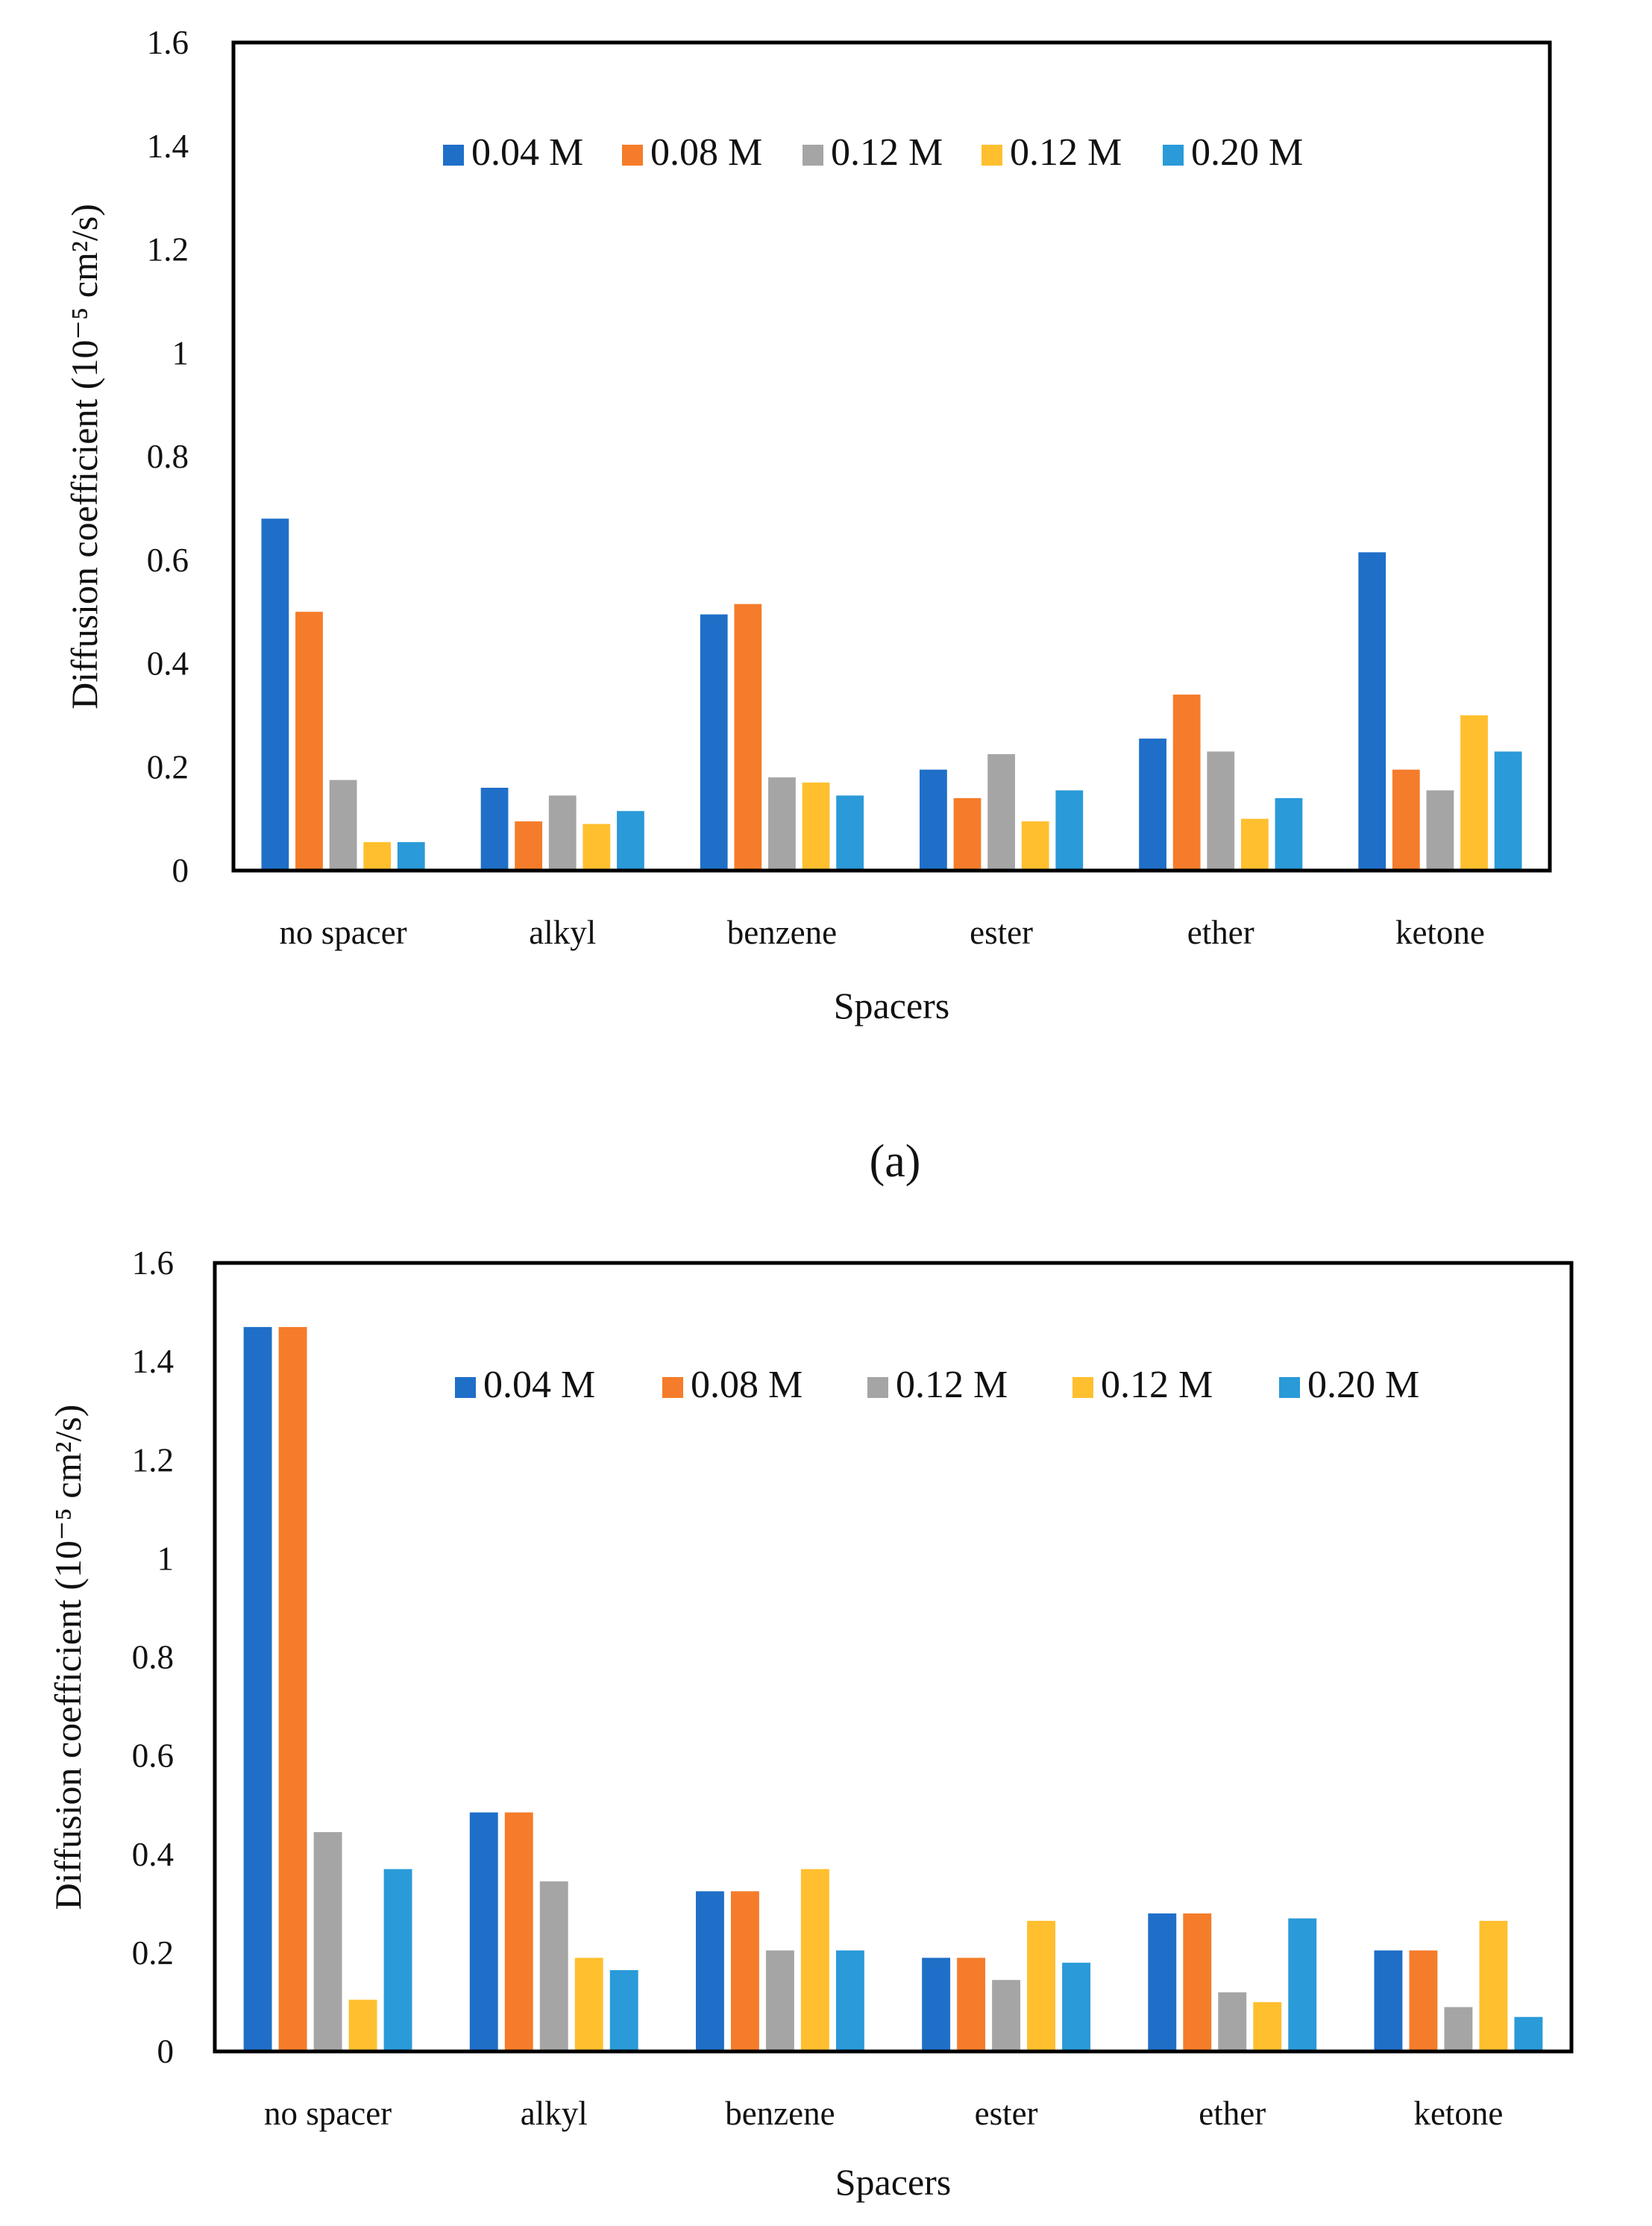 The image size is (1652, 2226). What do you see at coordinates (539, 1385) in the screenshot?
I see `legend-label: 0.04 M` at bounding box center [539, 1385].